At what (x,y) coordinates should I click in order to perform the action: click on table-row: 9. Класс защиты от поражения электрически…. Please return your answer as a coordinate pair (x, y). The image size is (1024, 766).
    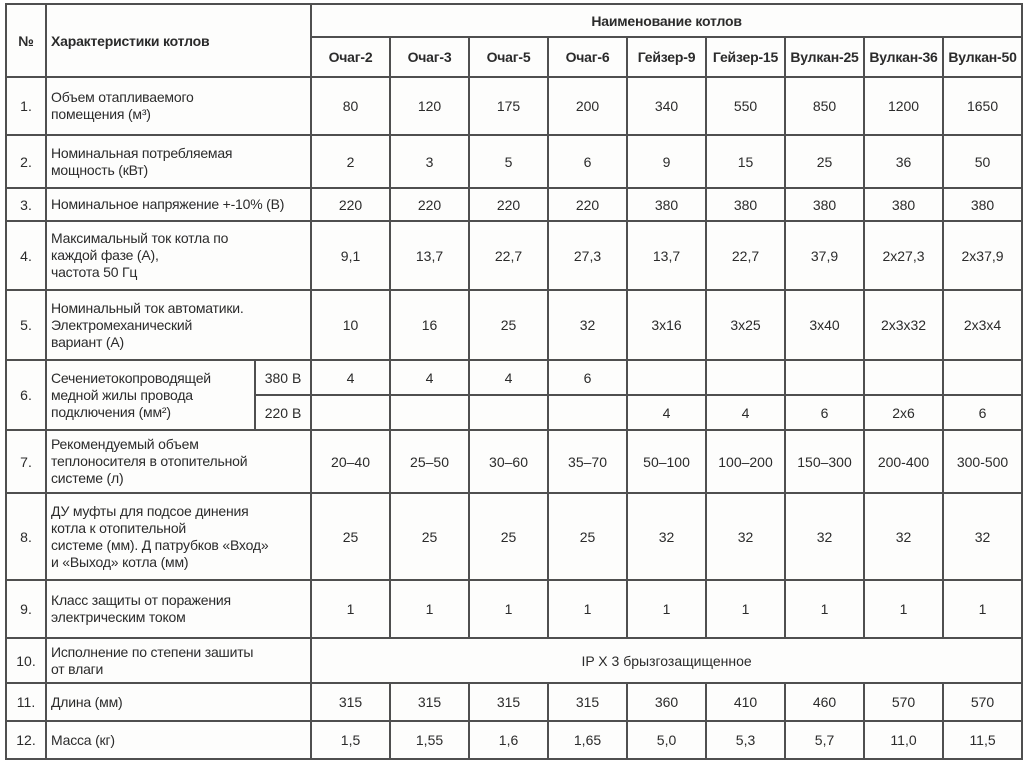
    Looking at the image, I should click on (514, 609).